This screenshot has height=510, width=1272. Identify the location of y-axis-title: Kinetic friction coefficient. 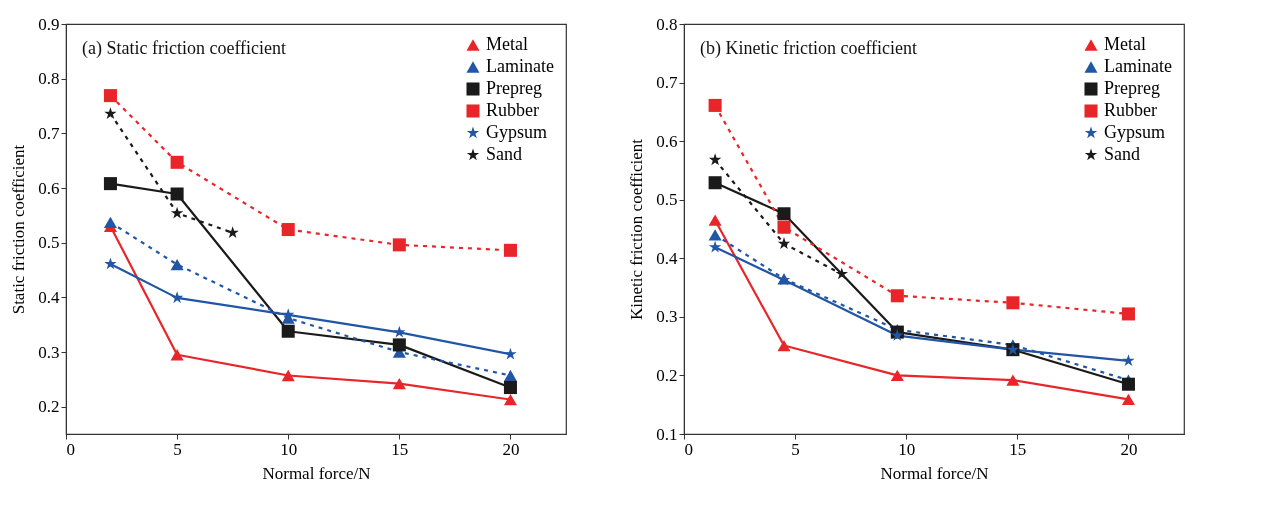
(637, 229).